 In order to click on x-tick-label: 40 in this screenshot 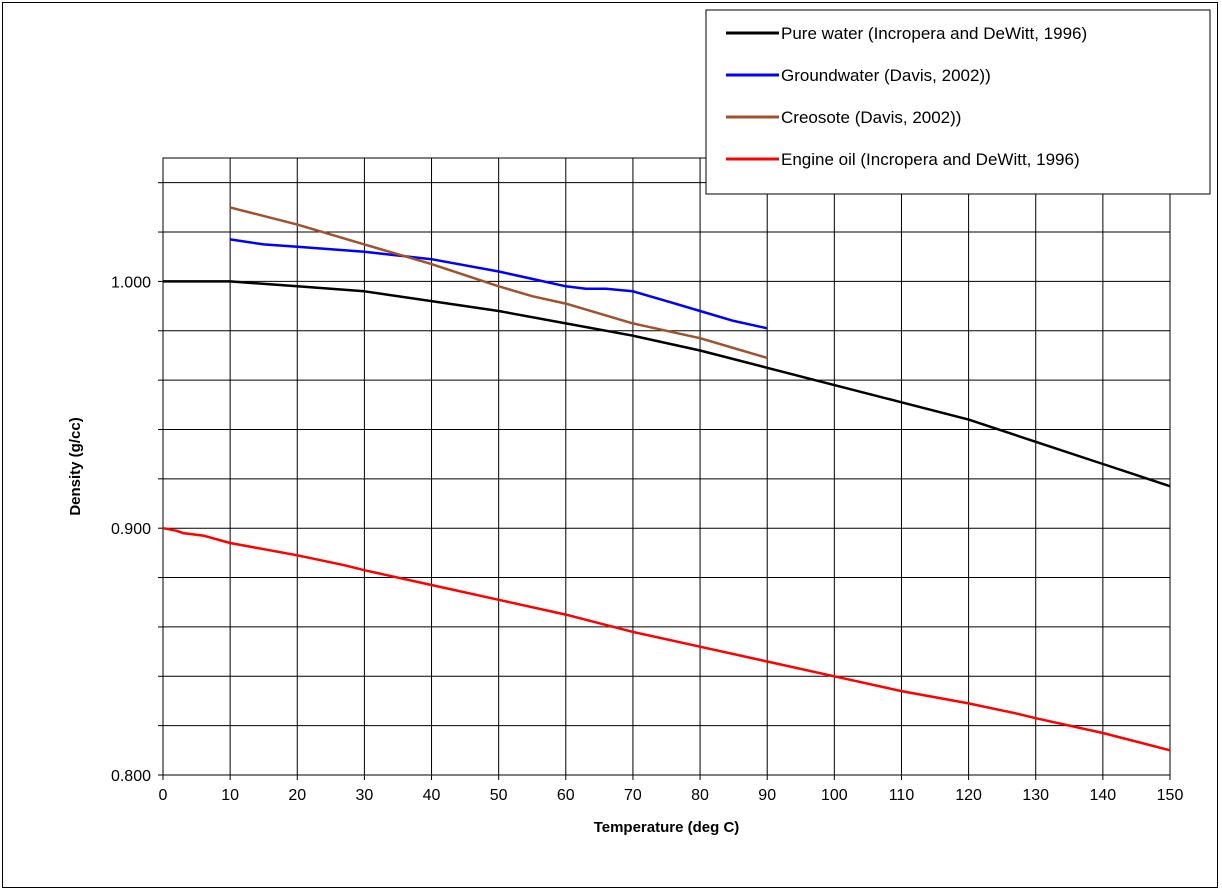, I will do `click(432, 795)`.